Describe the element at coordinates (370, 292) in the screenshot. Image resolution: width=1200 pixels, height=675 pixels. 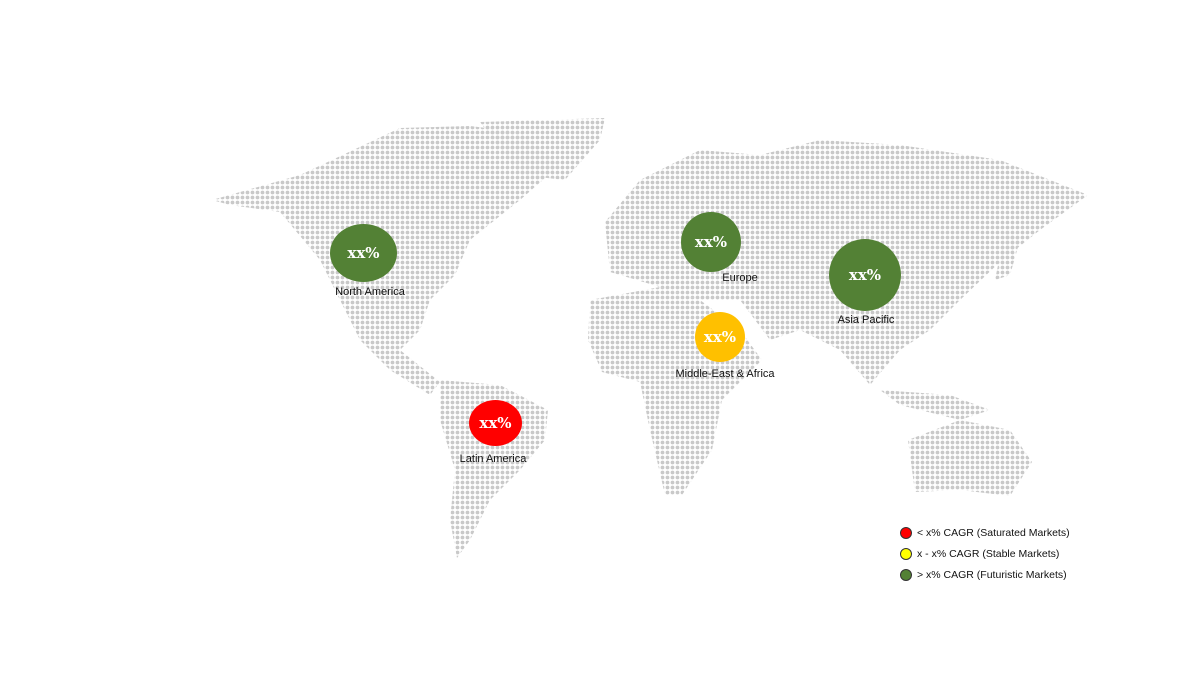
I see `label-north-america: North America` at that location.